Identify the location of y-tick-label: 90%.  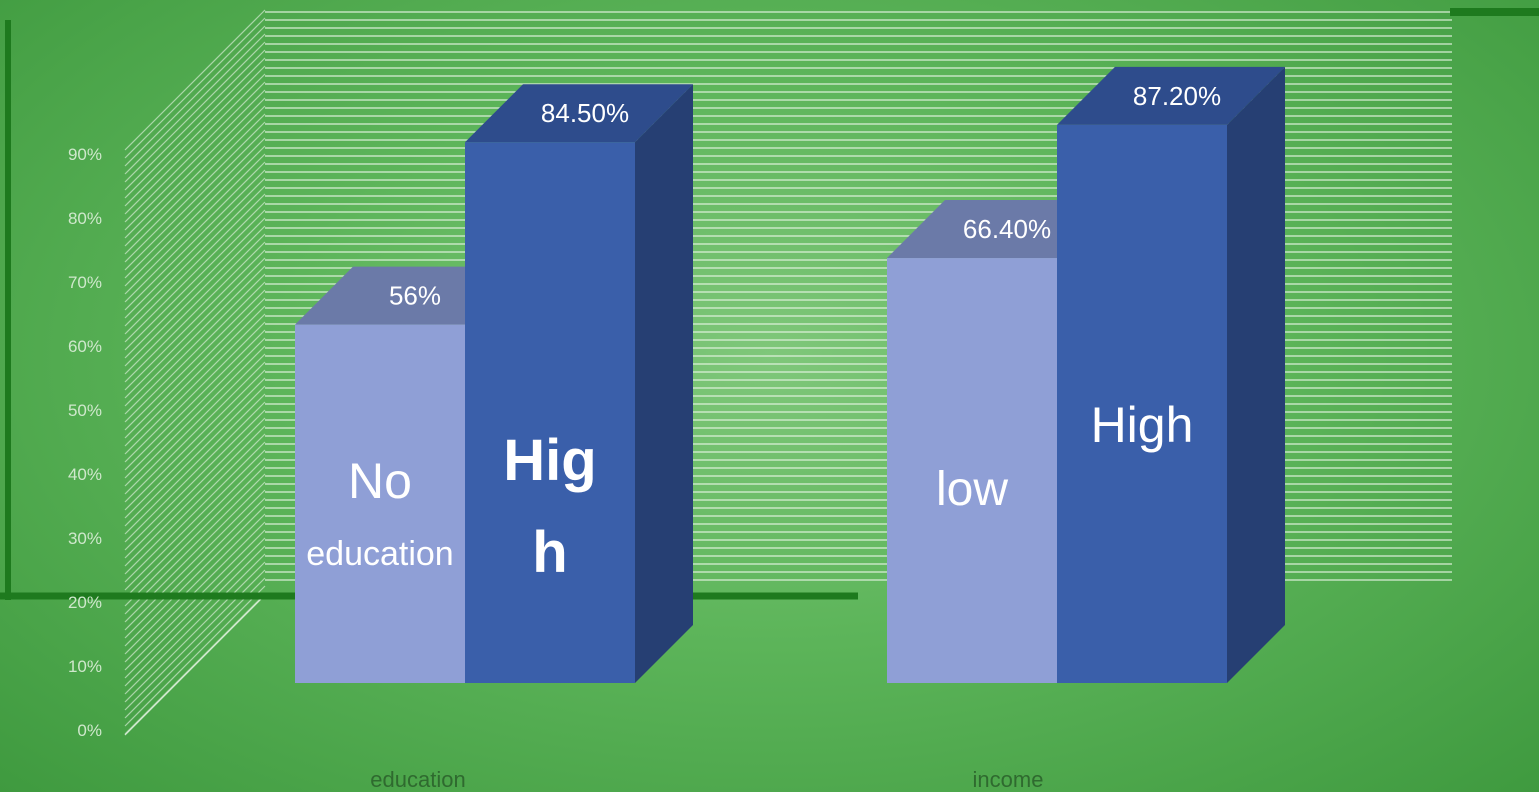
(85, 154).